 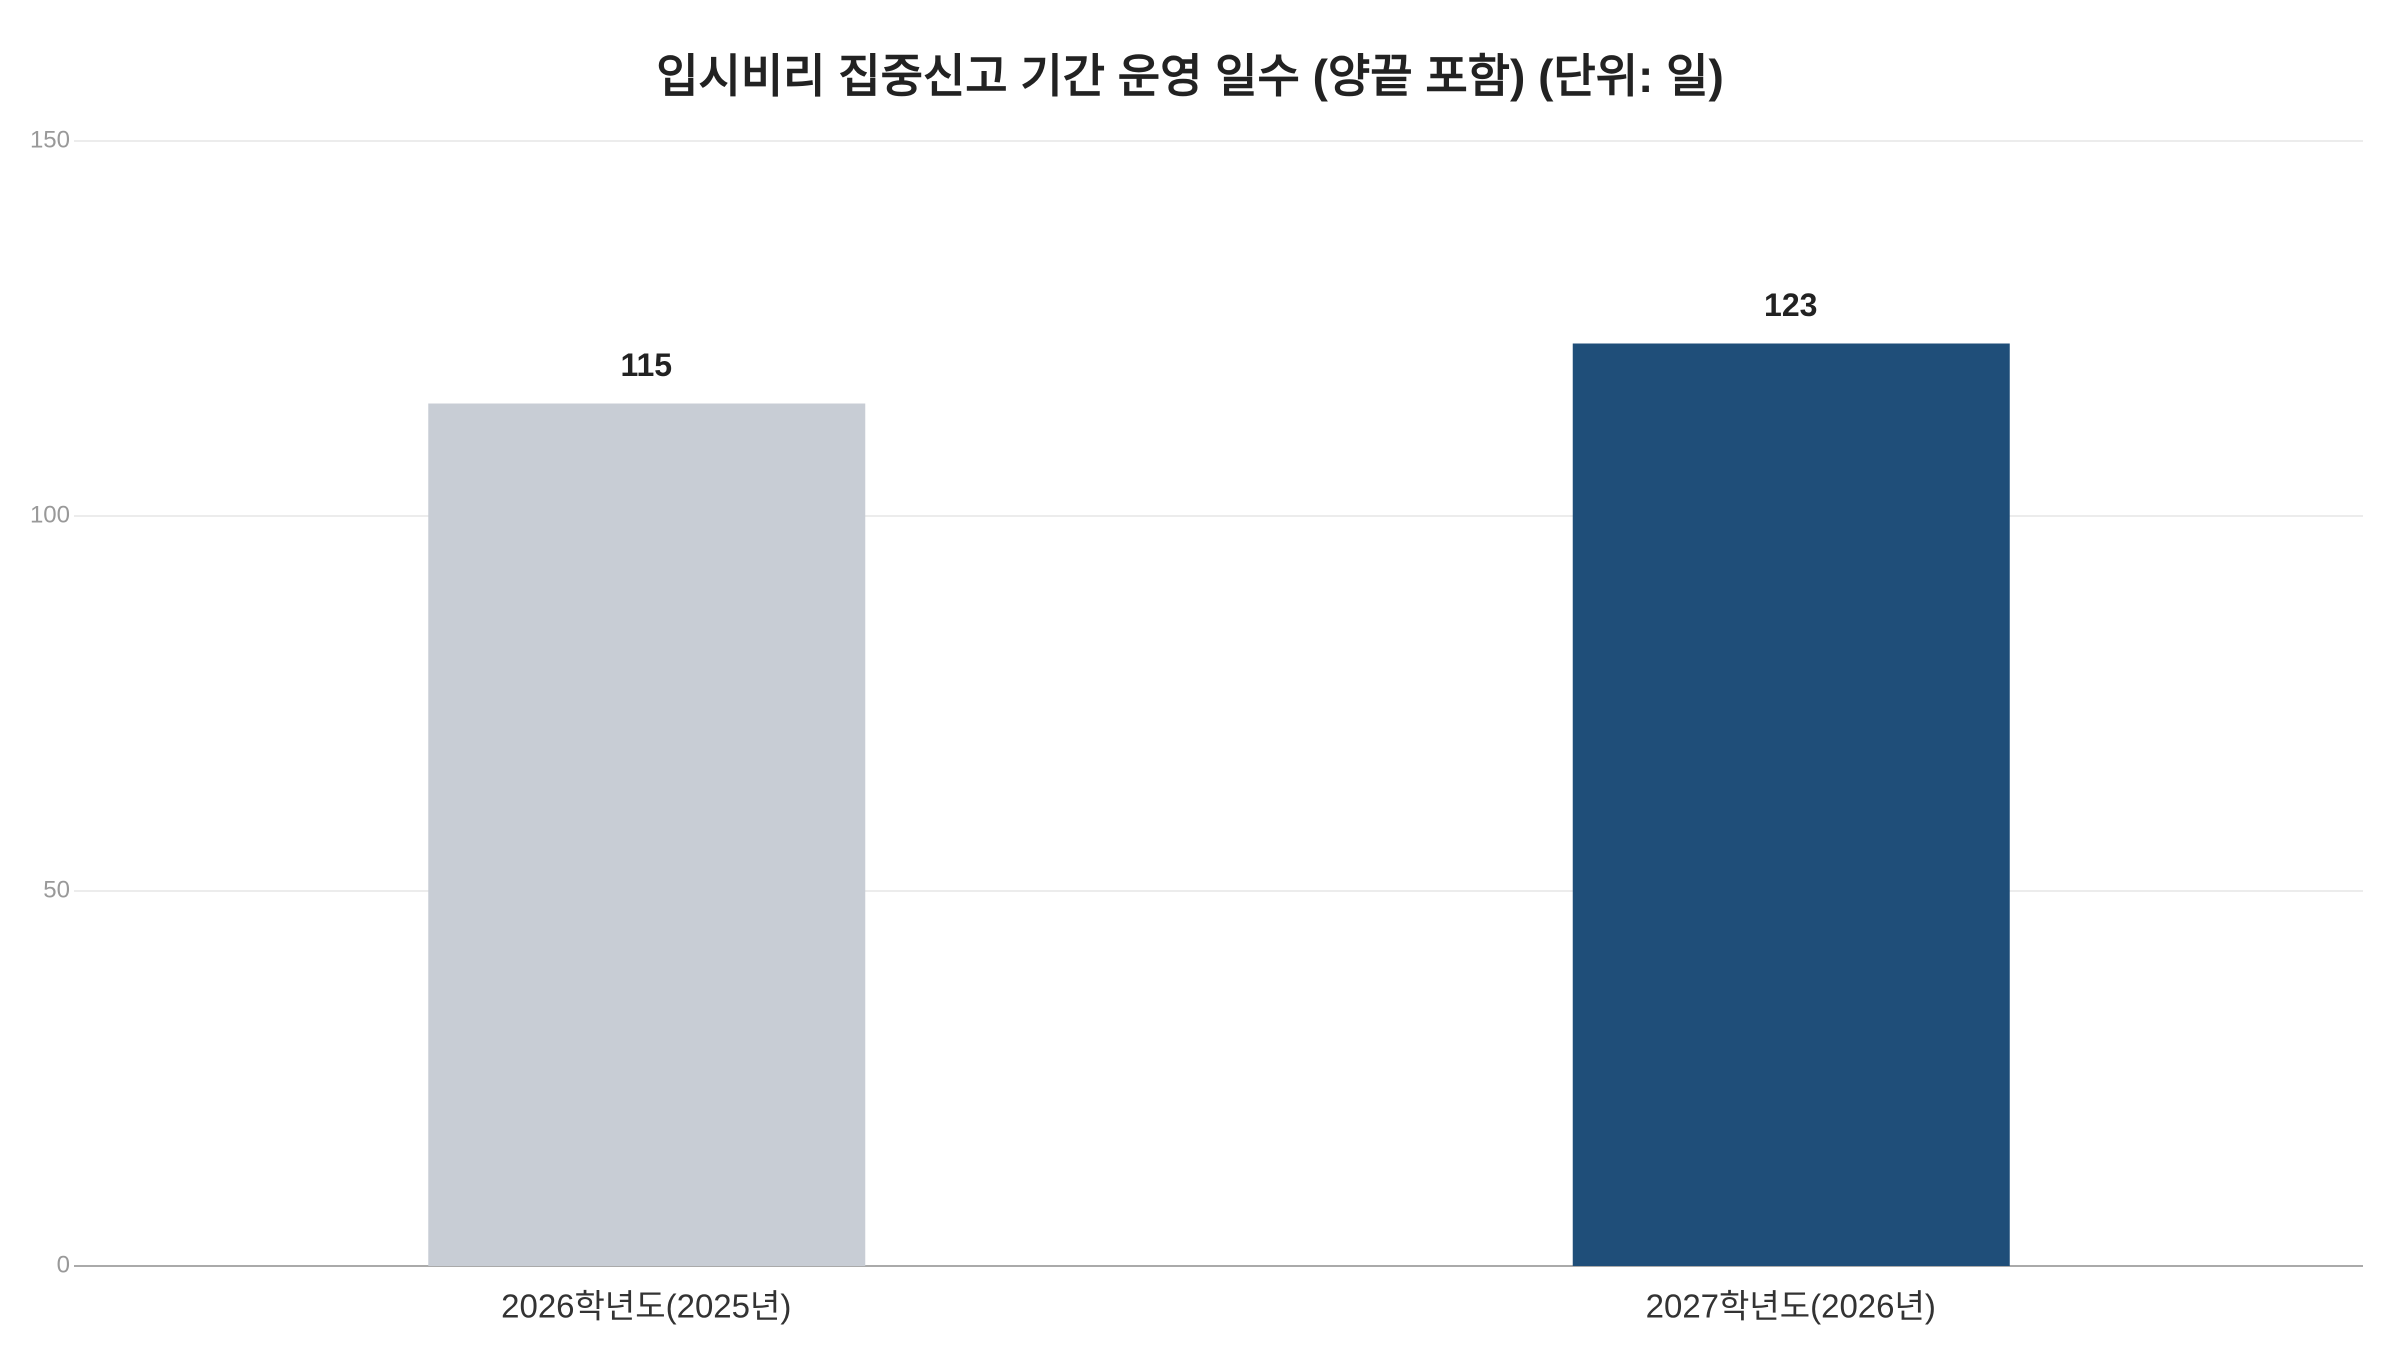 What do you see at coordinates (56, 889) in the screenshot?
I see `y-tick-label: 50` at bounding box center [56, 889].